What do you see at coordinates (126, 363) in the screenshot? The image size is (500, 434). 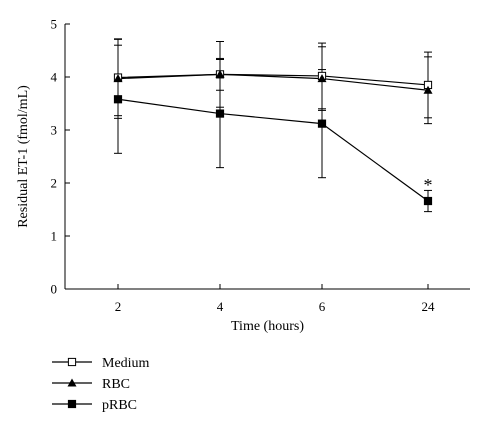 I see `legend-label: Medium` at bounding box center [126, 363].